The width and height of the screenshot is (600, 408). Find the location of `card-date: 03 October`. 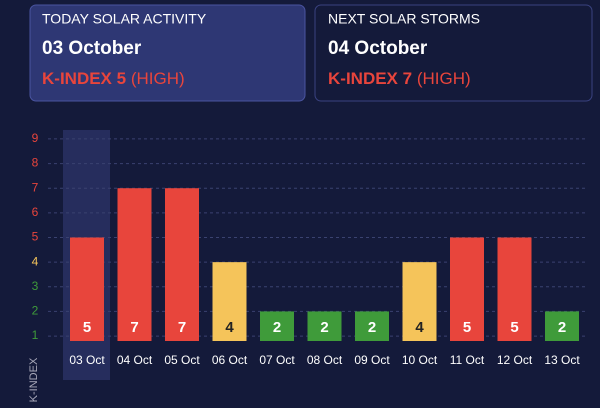

card-date: 03 October is located at coordinates (92, 48).